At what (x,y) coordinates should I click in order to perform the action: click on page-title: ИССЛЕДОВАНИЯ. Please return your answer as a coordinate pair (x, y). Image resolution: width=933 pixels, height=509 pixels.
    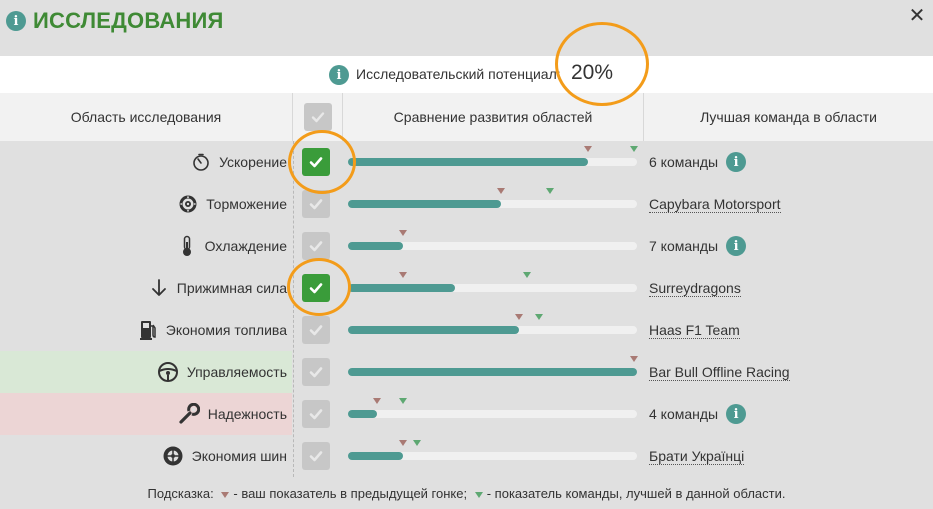
    Looking at the image, I should click on (128, 20).